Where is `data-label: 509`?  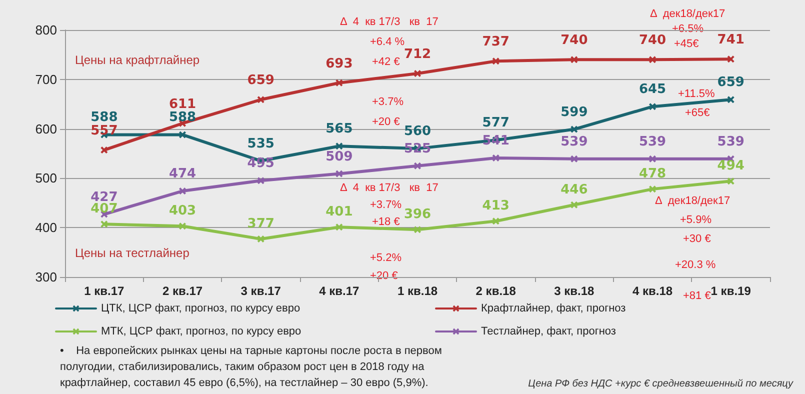
data-label: 509 is located at coordinates (339, 156).